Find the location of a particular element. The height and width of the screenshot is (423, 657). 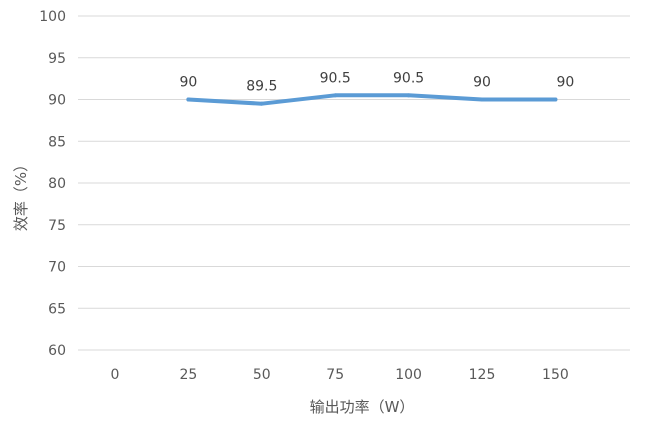

y-tick-label: 75 is located at coordinates (57, 226).